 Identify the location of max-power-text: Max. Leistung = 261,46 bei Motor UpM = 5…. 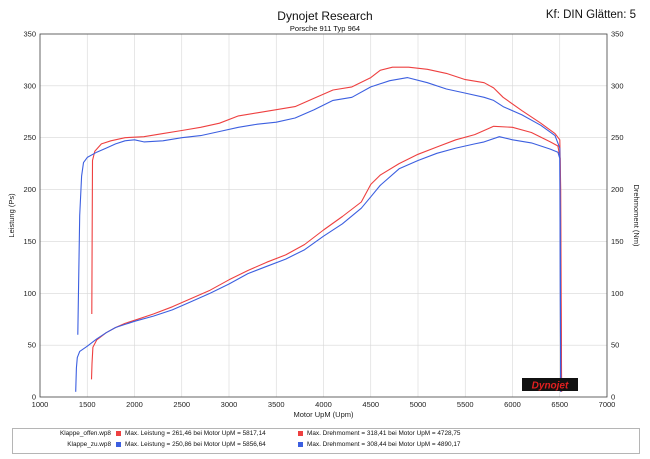
(195, 433).